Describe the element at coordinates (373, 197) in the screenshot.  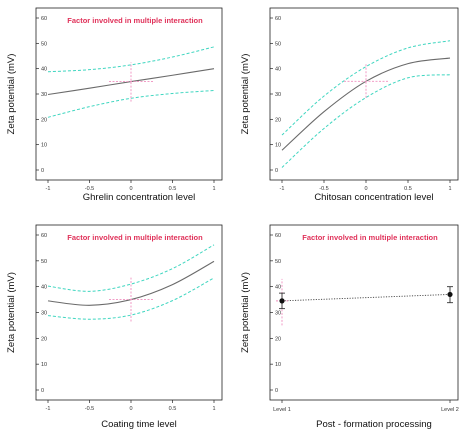
I see `x-axis-label: Chitosan concentration level` at that location.